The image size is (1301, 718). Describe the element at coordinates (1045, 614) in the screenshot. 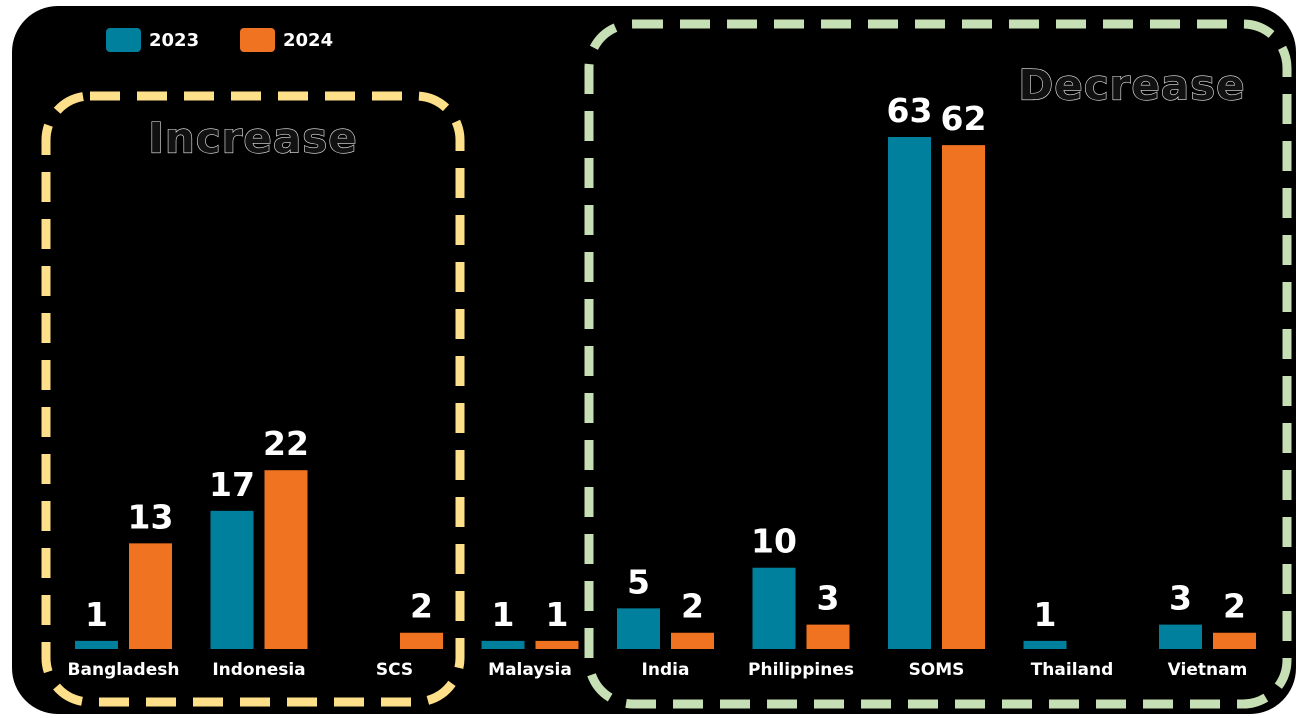

I see `value-label-thailand-2023: 1` at that location.